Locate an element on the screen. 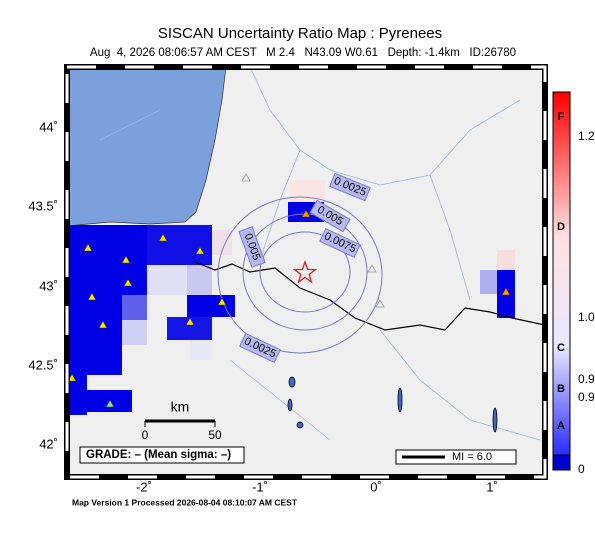  grade-letter: F is located at coordinates (561, 117).